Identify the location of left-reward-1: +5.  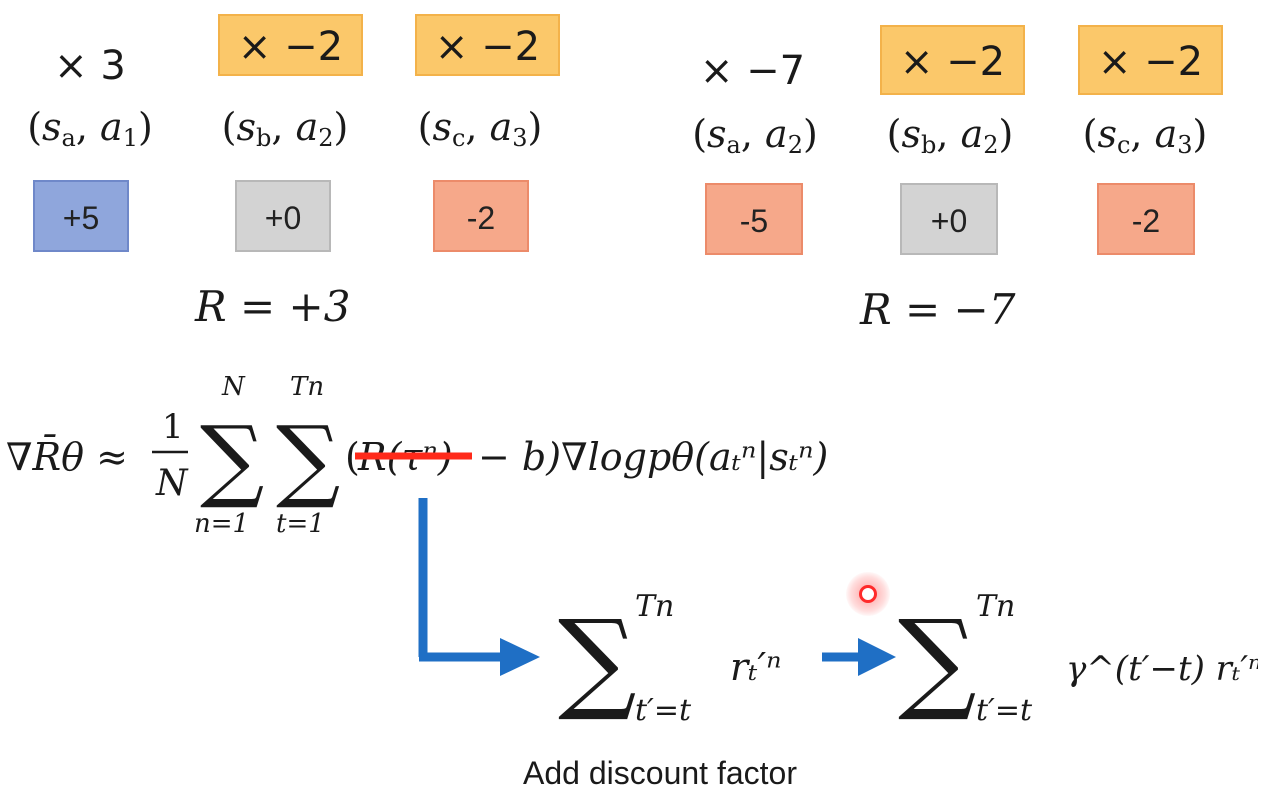
(81, 216).